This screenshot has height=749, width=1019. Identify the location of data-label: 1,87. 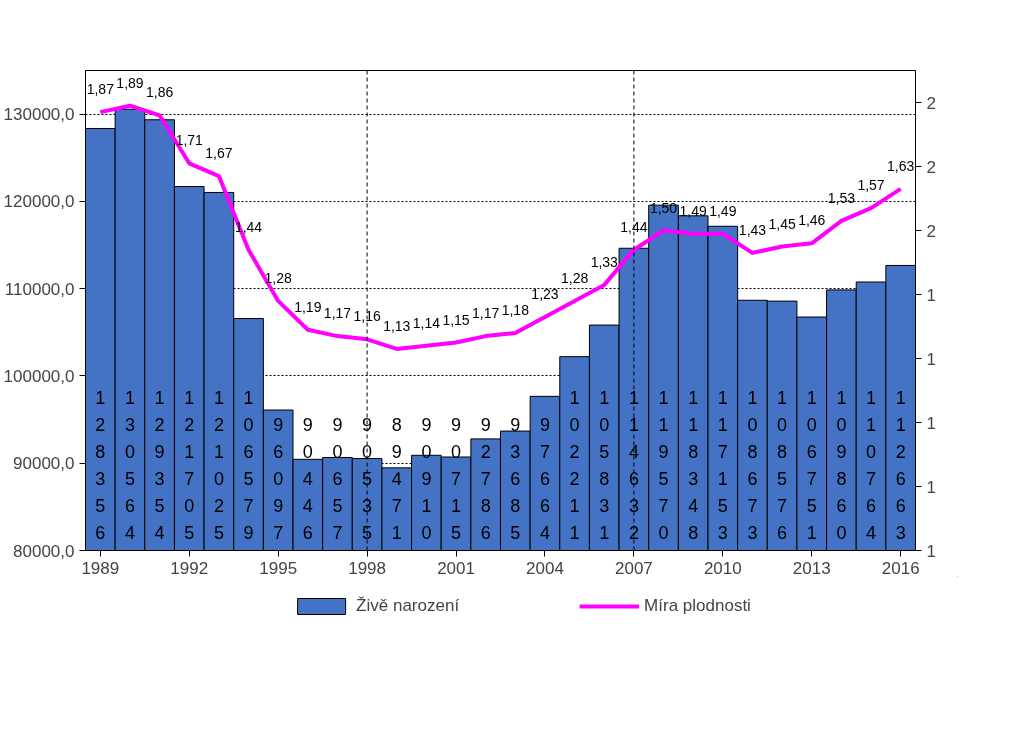
(100, 89).